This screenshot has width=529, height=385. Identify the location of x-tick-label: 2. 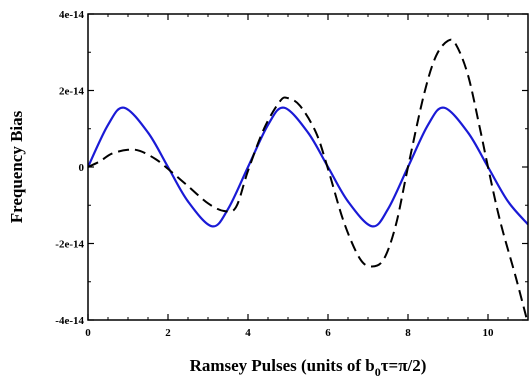
(168, 333).